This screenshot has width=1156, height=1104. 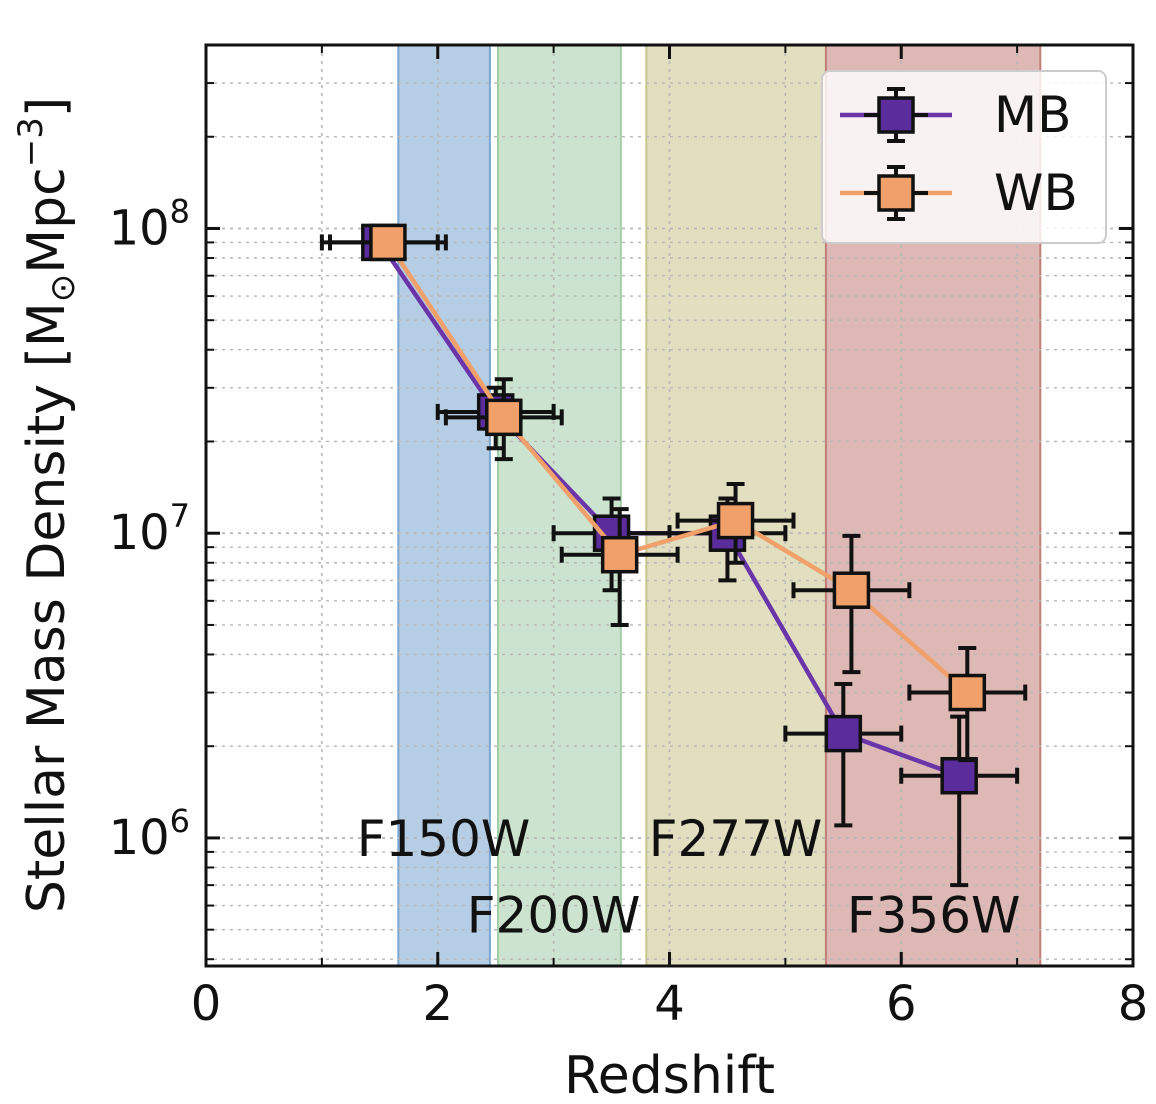 What do you see at coordinates (1133, 1004) in the screenshot?
I see `x-tick-label: 8` at bounding box center [1133, 1004].